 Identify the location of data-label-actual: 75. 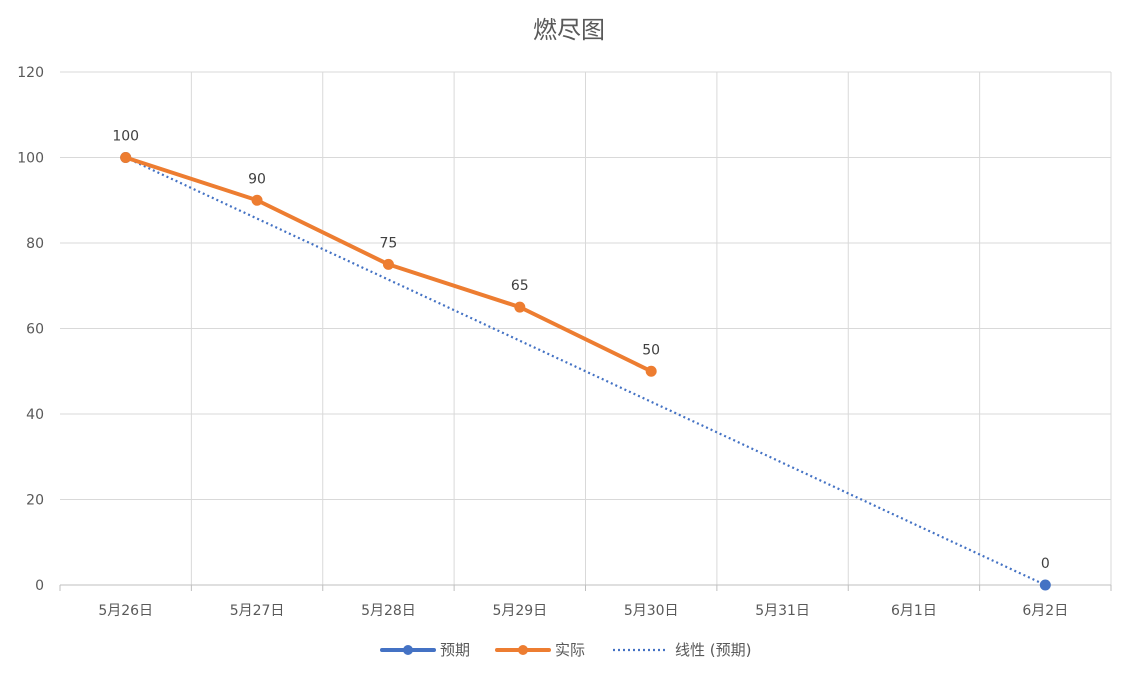
(389, 243).